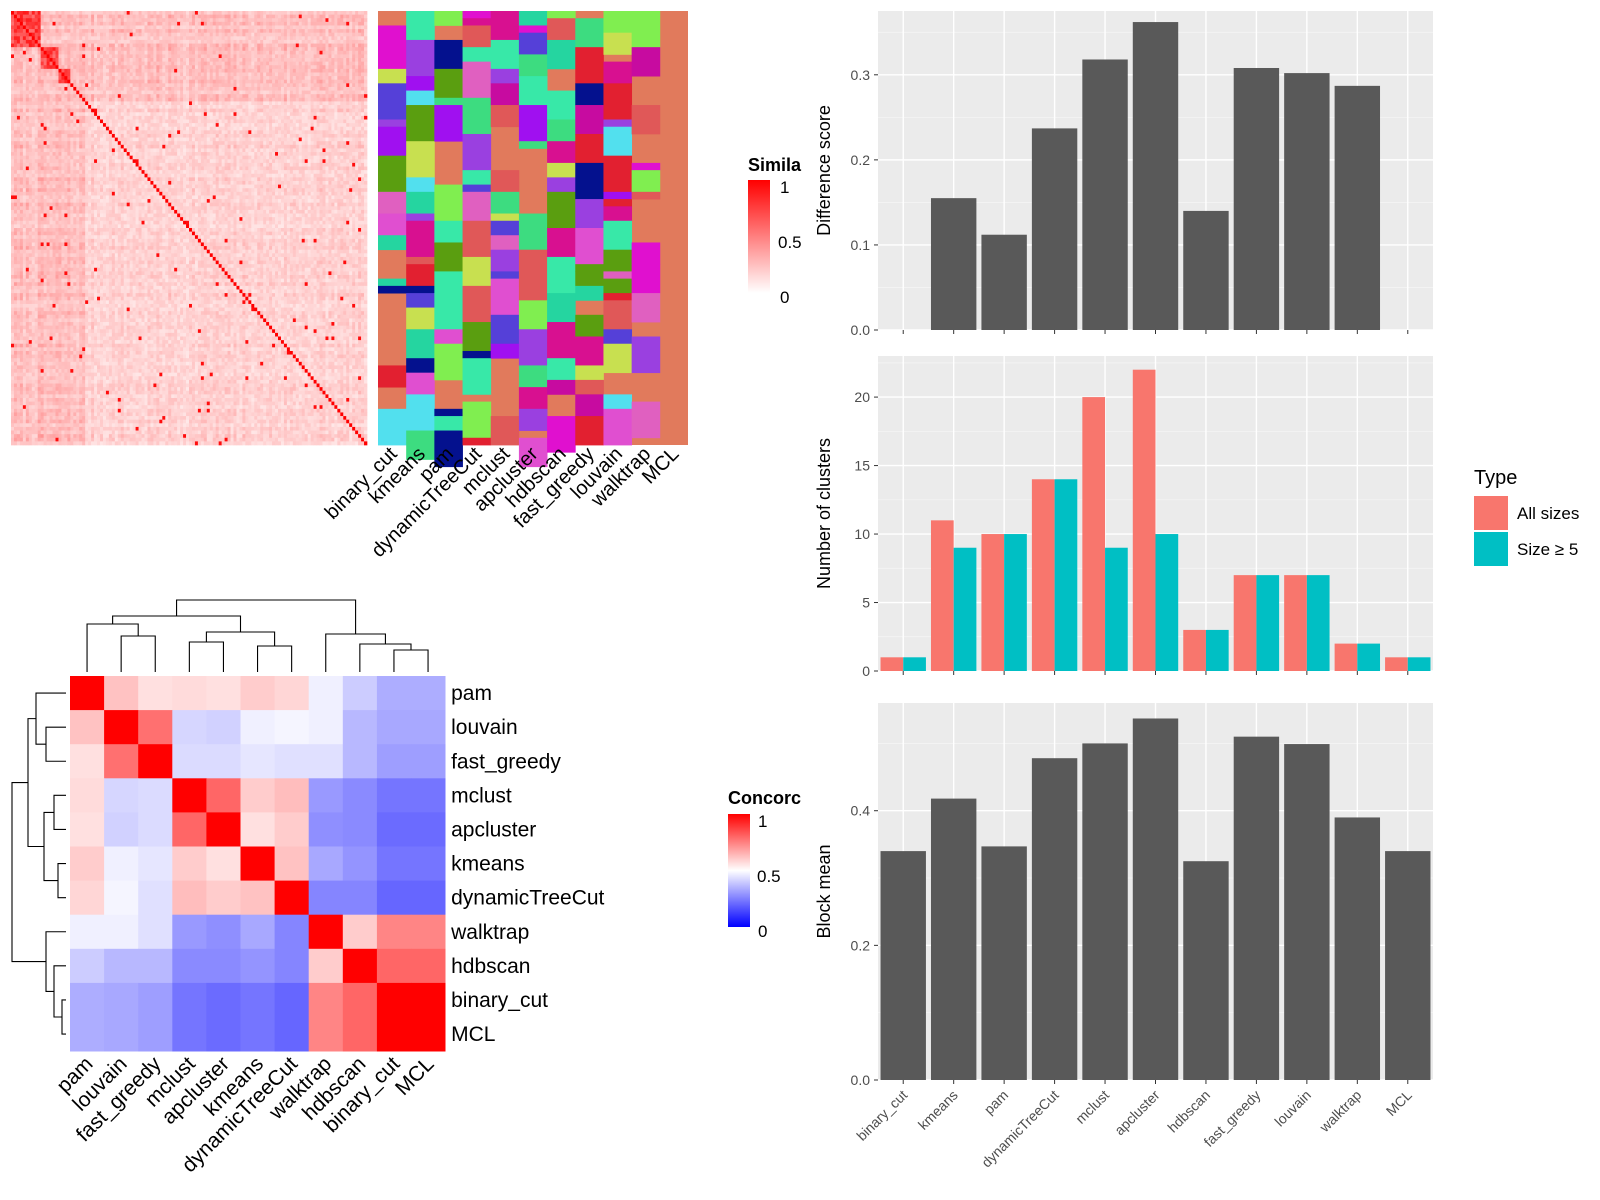  I want to click on similarity-heatmap, so click(189, 228).